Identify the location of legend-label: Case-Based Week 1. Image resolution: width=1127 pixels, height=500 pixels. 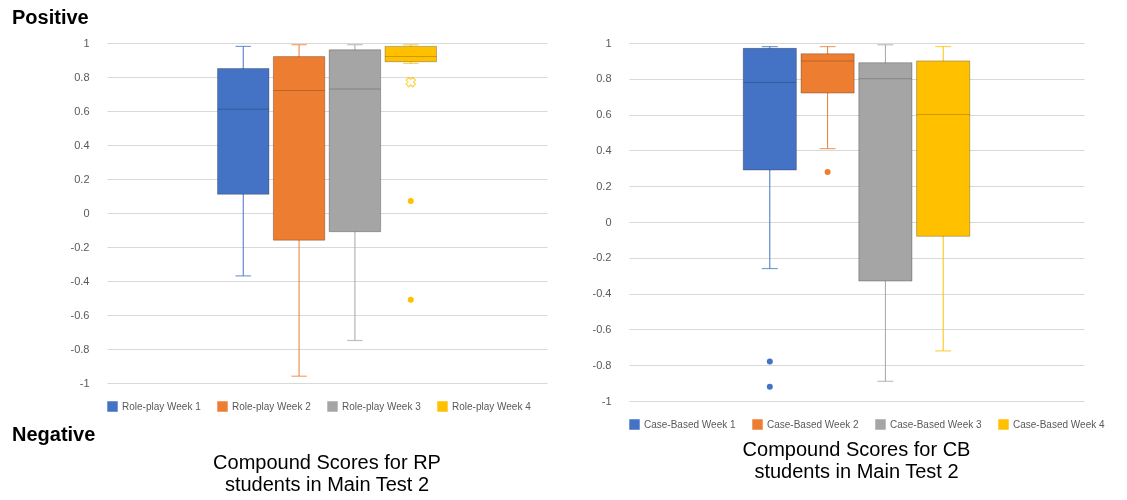
(690, 424).